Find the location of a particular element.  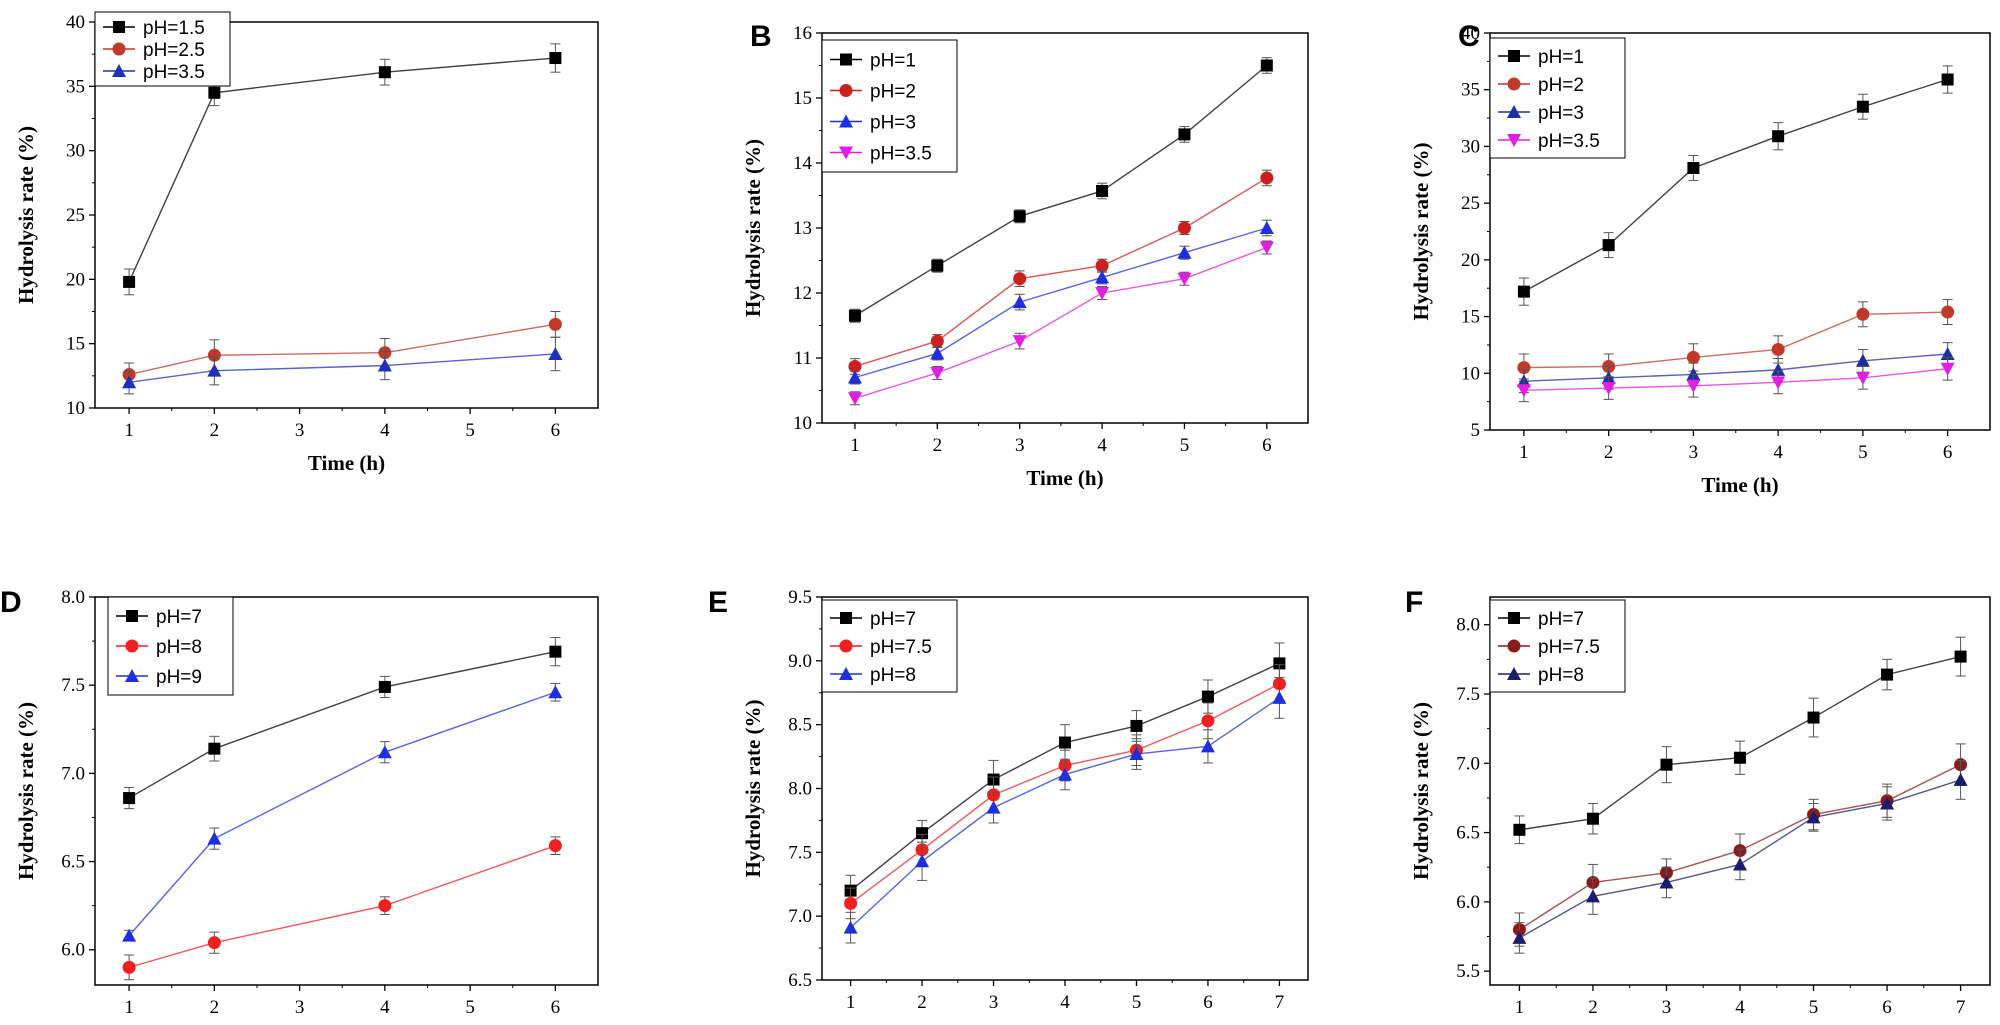

legend-label: pH=7.5 is located at coordinates (1569, 647).